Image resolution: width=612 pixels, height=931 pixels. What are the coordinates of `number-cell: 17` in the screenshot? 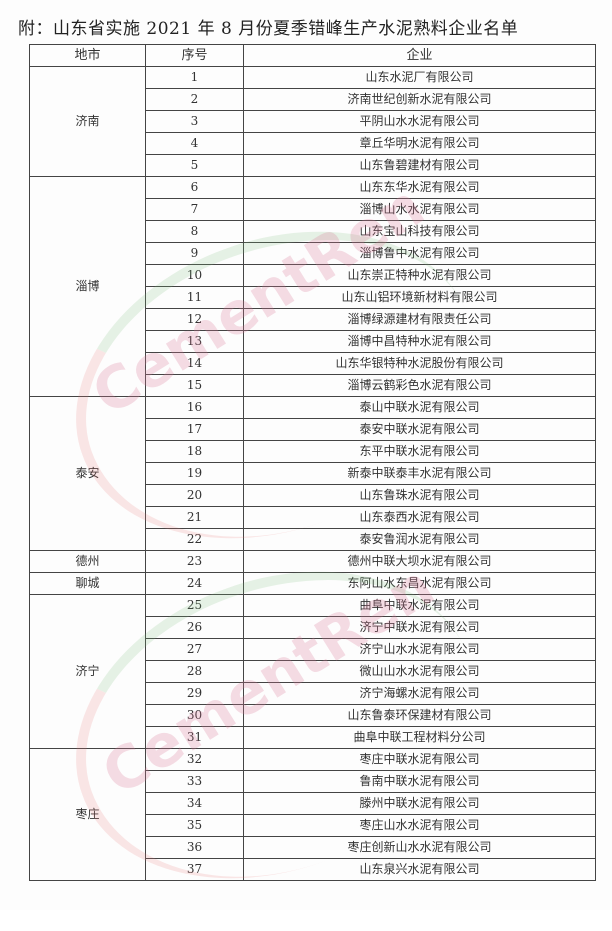 It's located at (194, 429).